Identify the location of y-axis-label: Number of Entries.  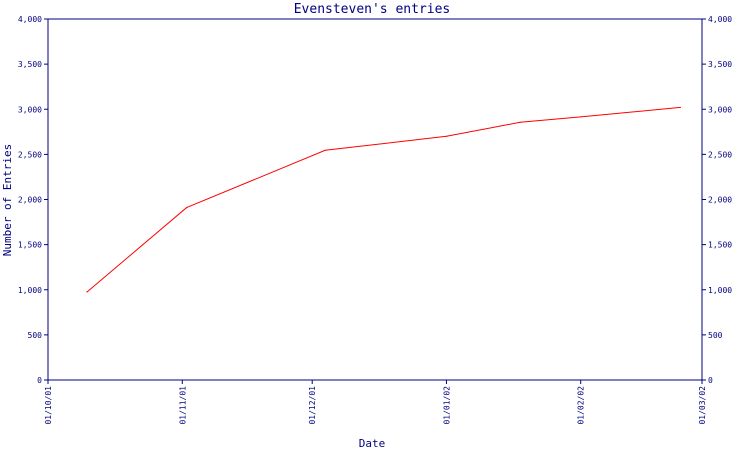
(7, 200).